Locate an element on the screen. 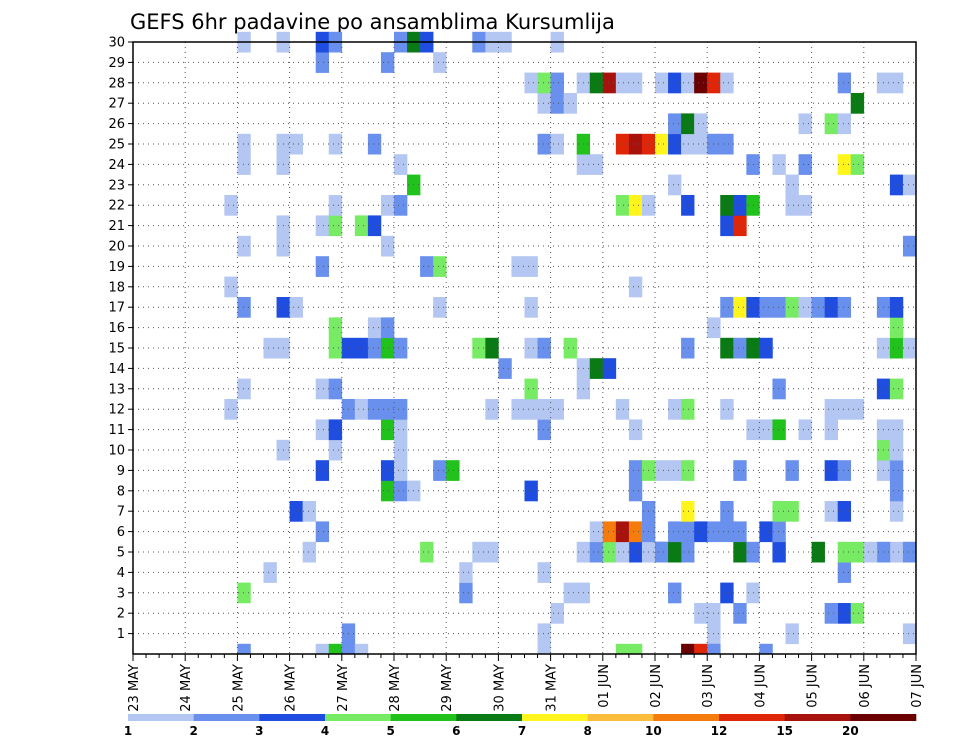  x-tick-label: 23 MAY is located at coordinates (134, 688).